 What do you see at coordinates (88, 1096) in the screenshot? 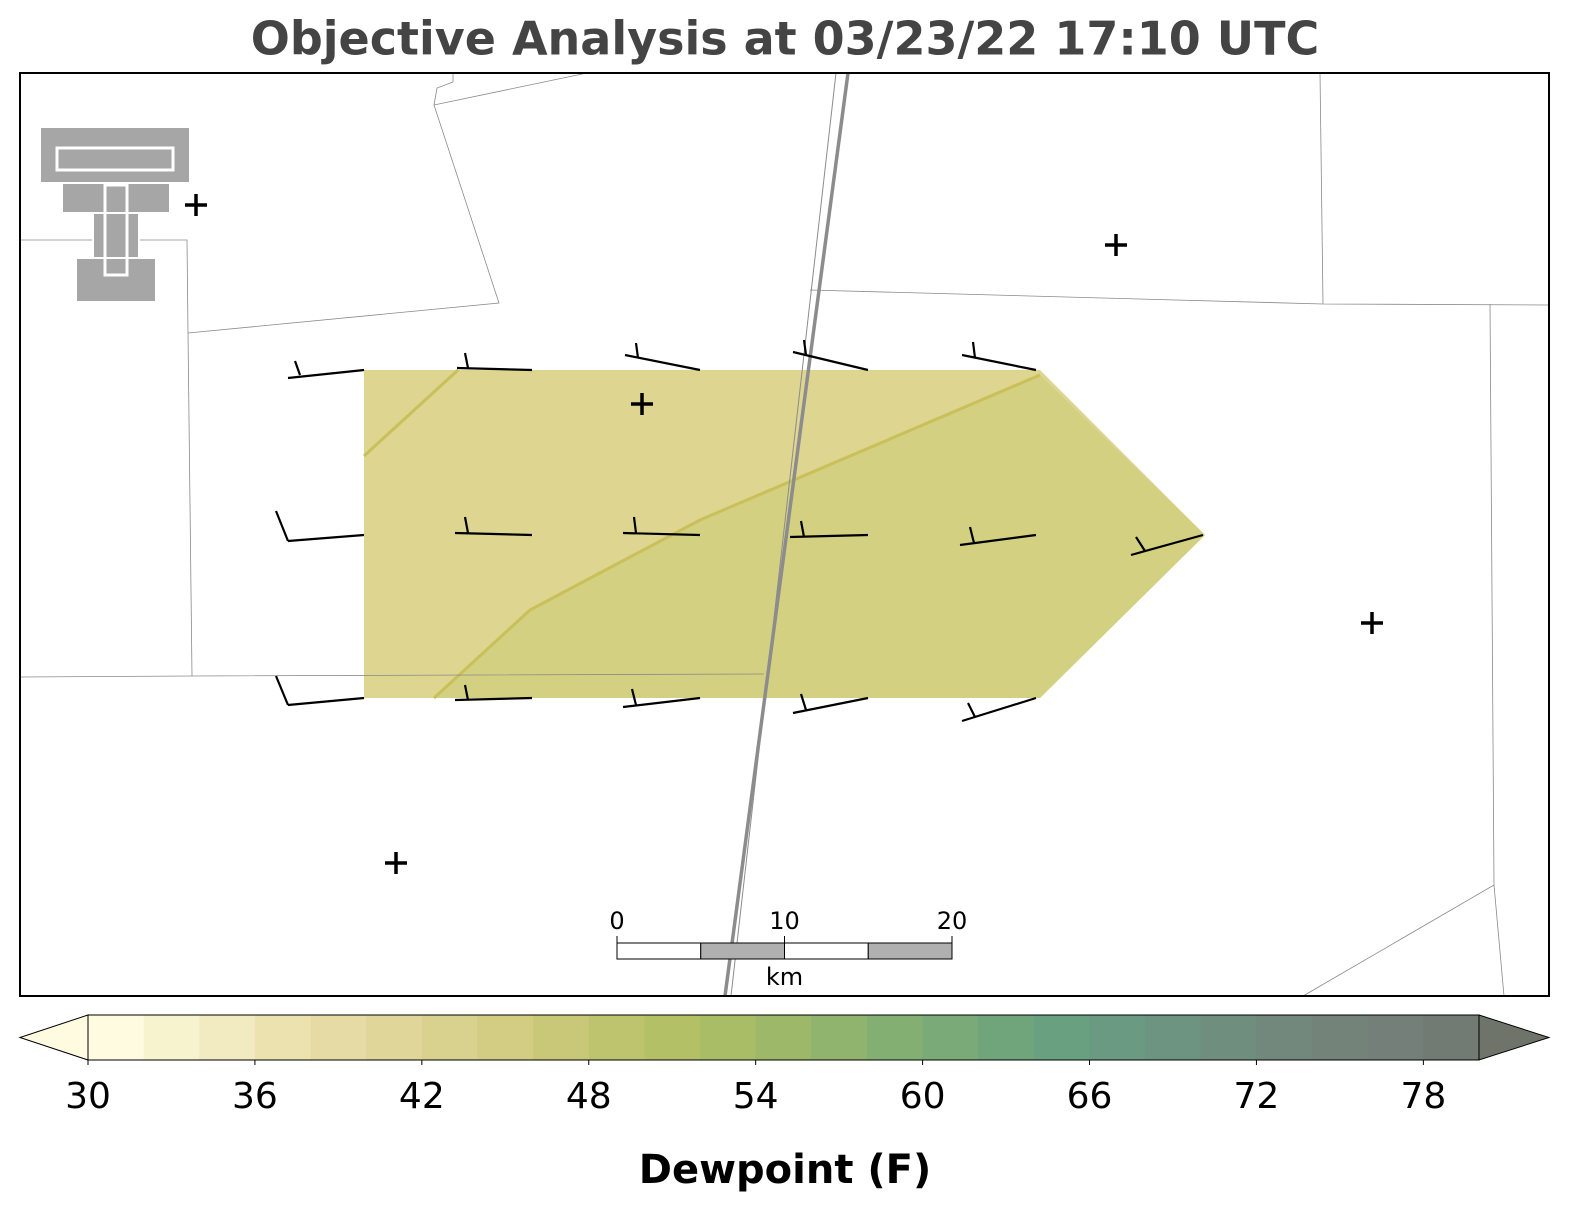
I see `colorbar-tick-label: 30` at bounding box center [88, 1096].